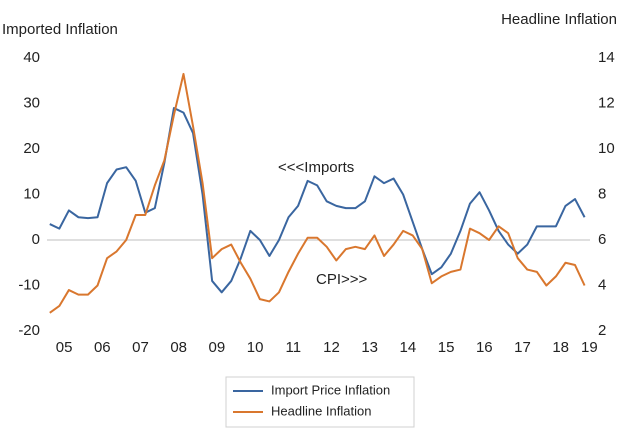 This screenshot has height=431, width=619. What do you see at coordinates (31, 102) in the screenshot?
I see `y-tick-label: 30` at bounding box center [31, 102].